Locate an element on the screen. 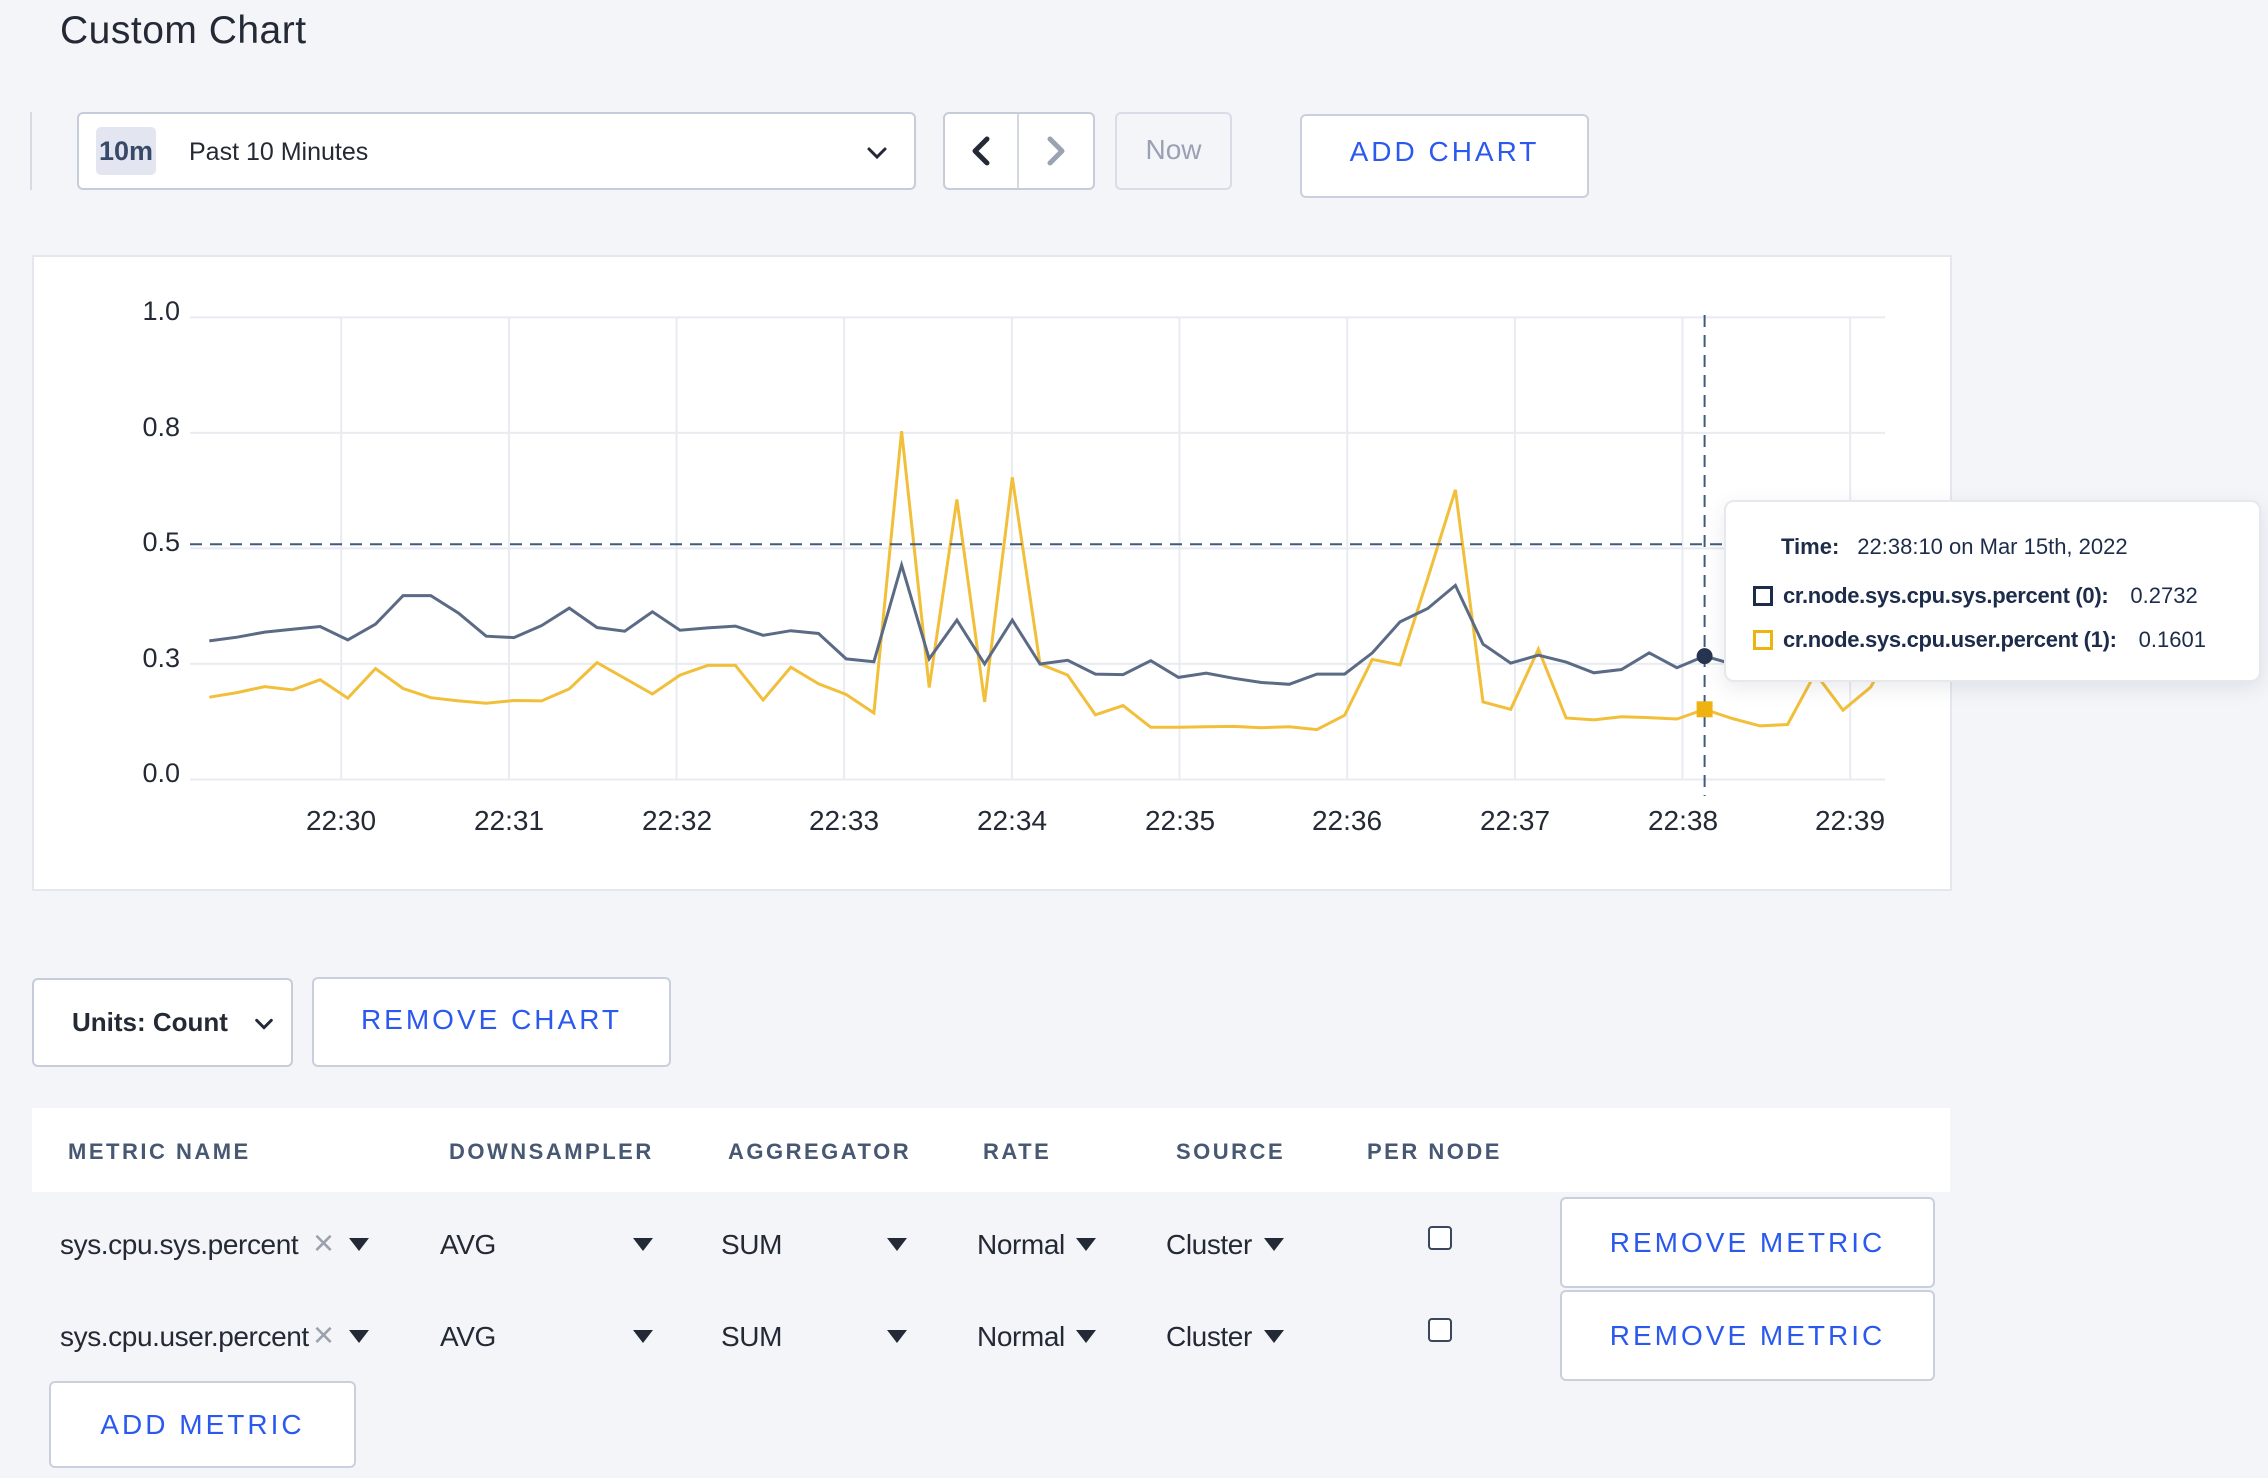 The image size is (2268, 1478). svg-text: 22:35 is located at coordinates (1180, 820).